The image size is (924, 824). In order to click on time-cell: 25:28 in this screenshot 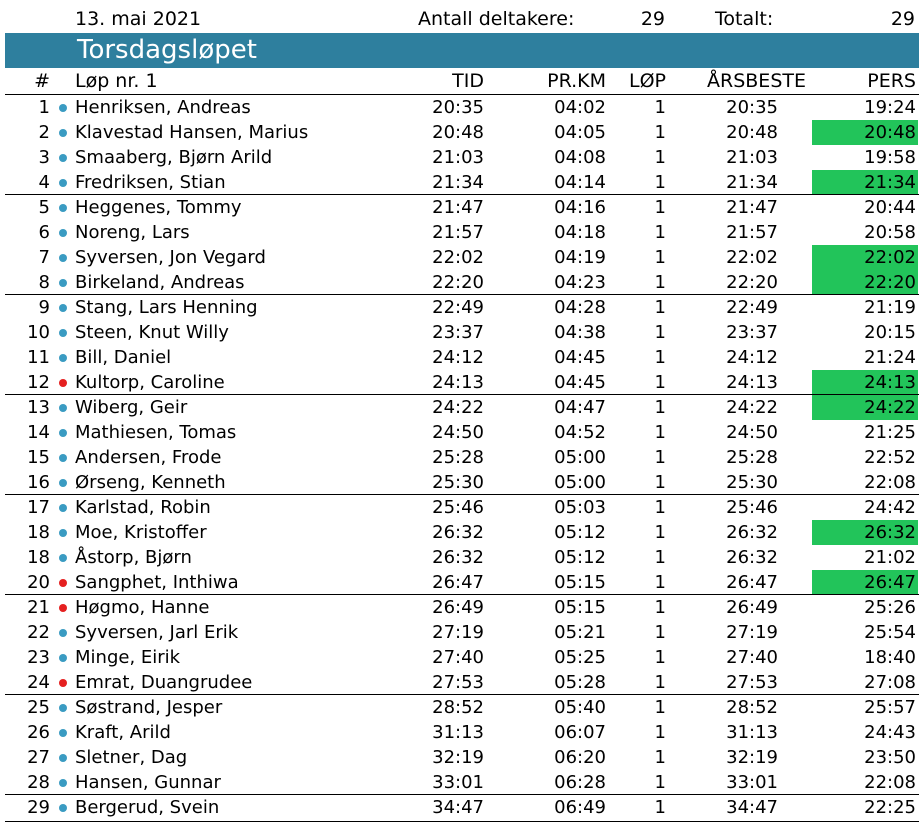, I will do `click(458, 457)`.